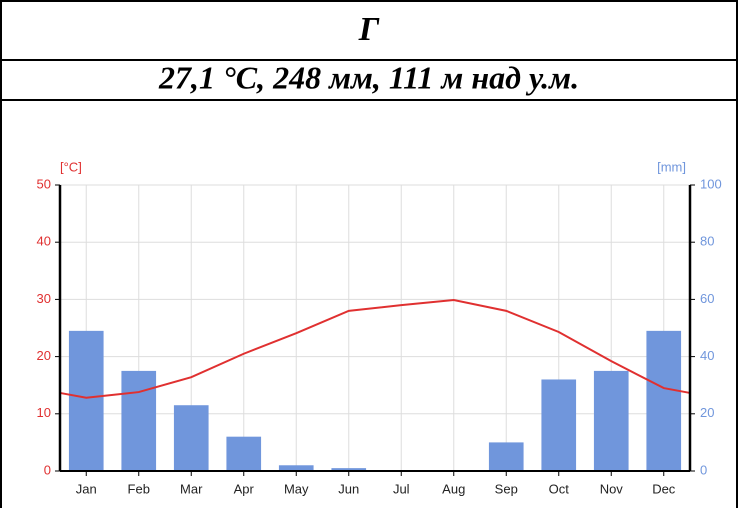 This screenshot has height=508, width=739. Describe the element at coordinates (86, 488) in the screenshot. I see `x-tick-label: Jan` at that location.